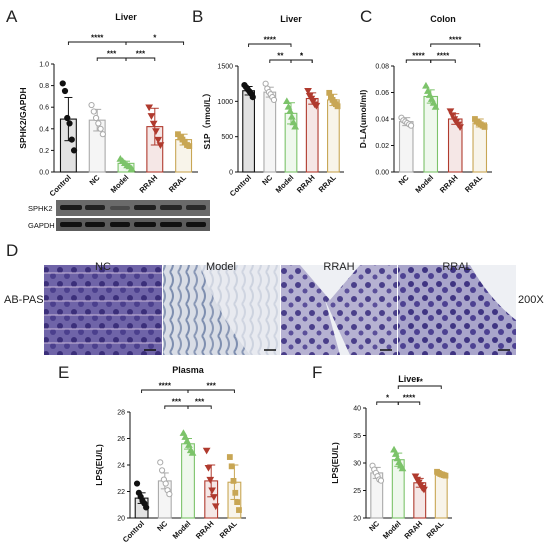 This screenshot has height=550, width=546. I want to click on y-tick-label: 0.04, so click(382, 120).